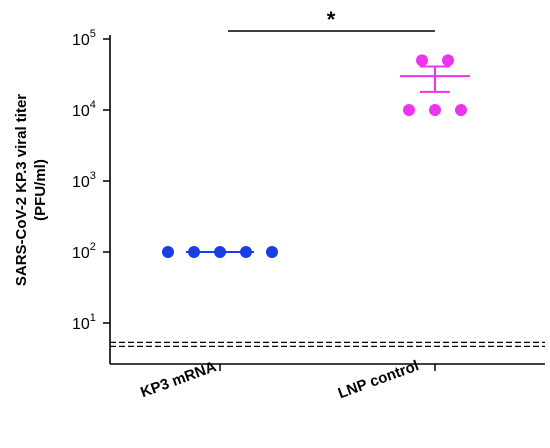  What do you see at coordinates (31, 190) in the screenshot?
I see `y-axis-title: SARS-CoV-2 KP.3 viral titer (PFU/ml)` at bounding box center [31, 190].